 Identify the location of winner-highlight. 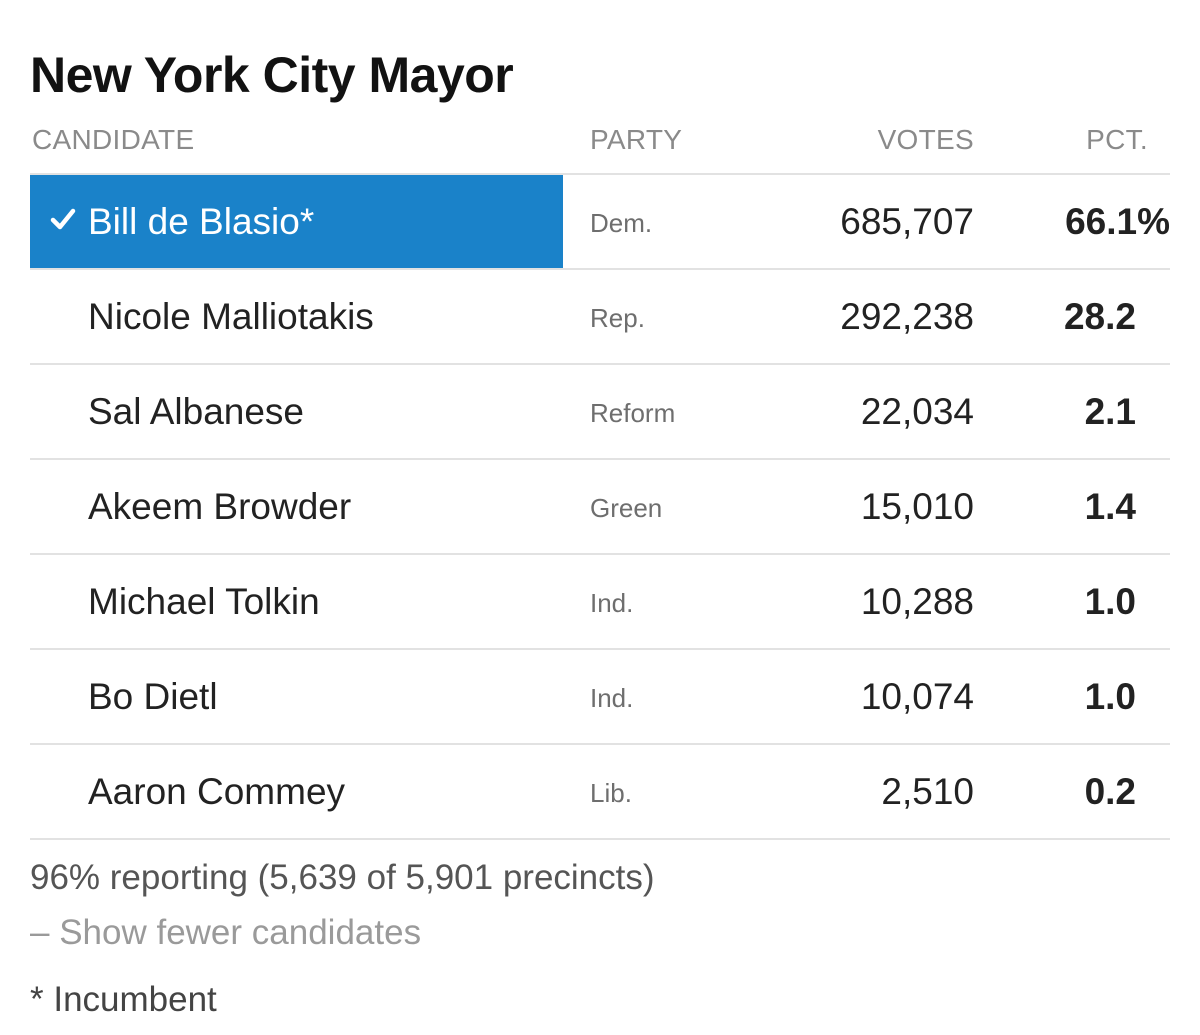
(296, 221).